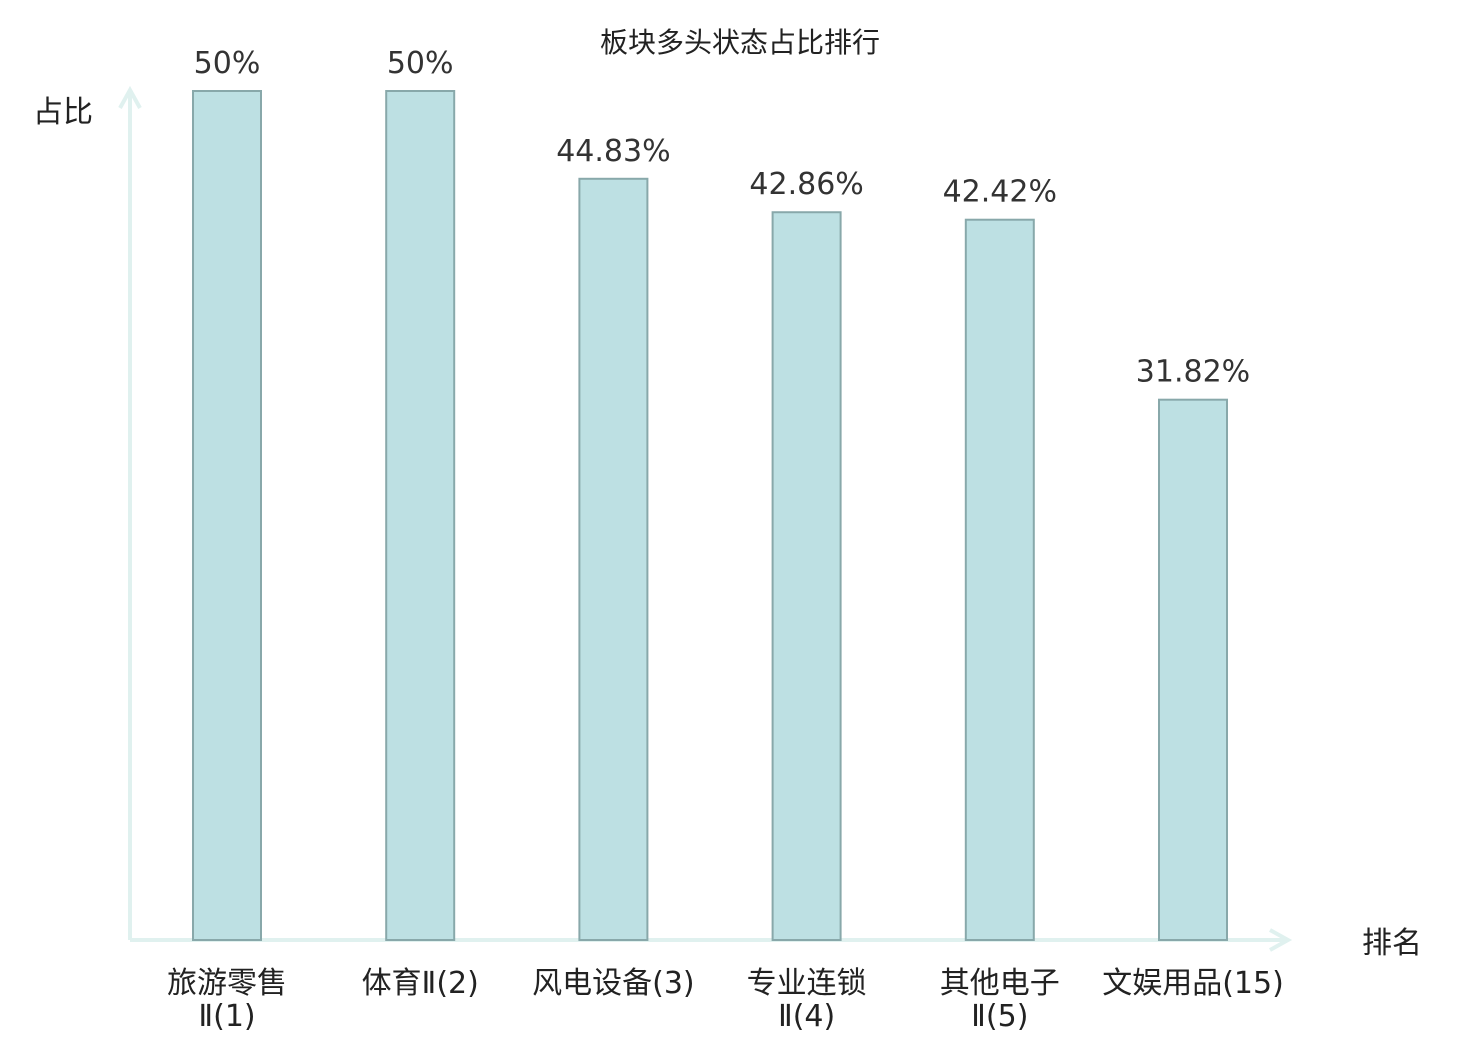 The width and height of the screenshot is (1480, 1040). Describe the element at coordinates (226, 1016) in the screenshot. I see `category-label: Ⅱ(1)` at that location.